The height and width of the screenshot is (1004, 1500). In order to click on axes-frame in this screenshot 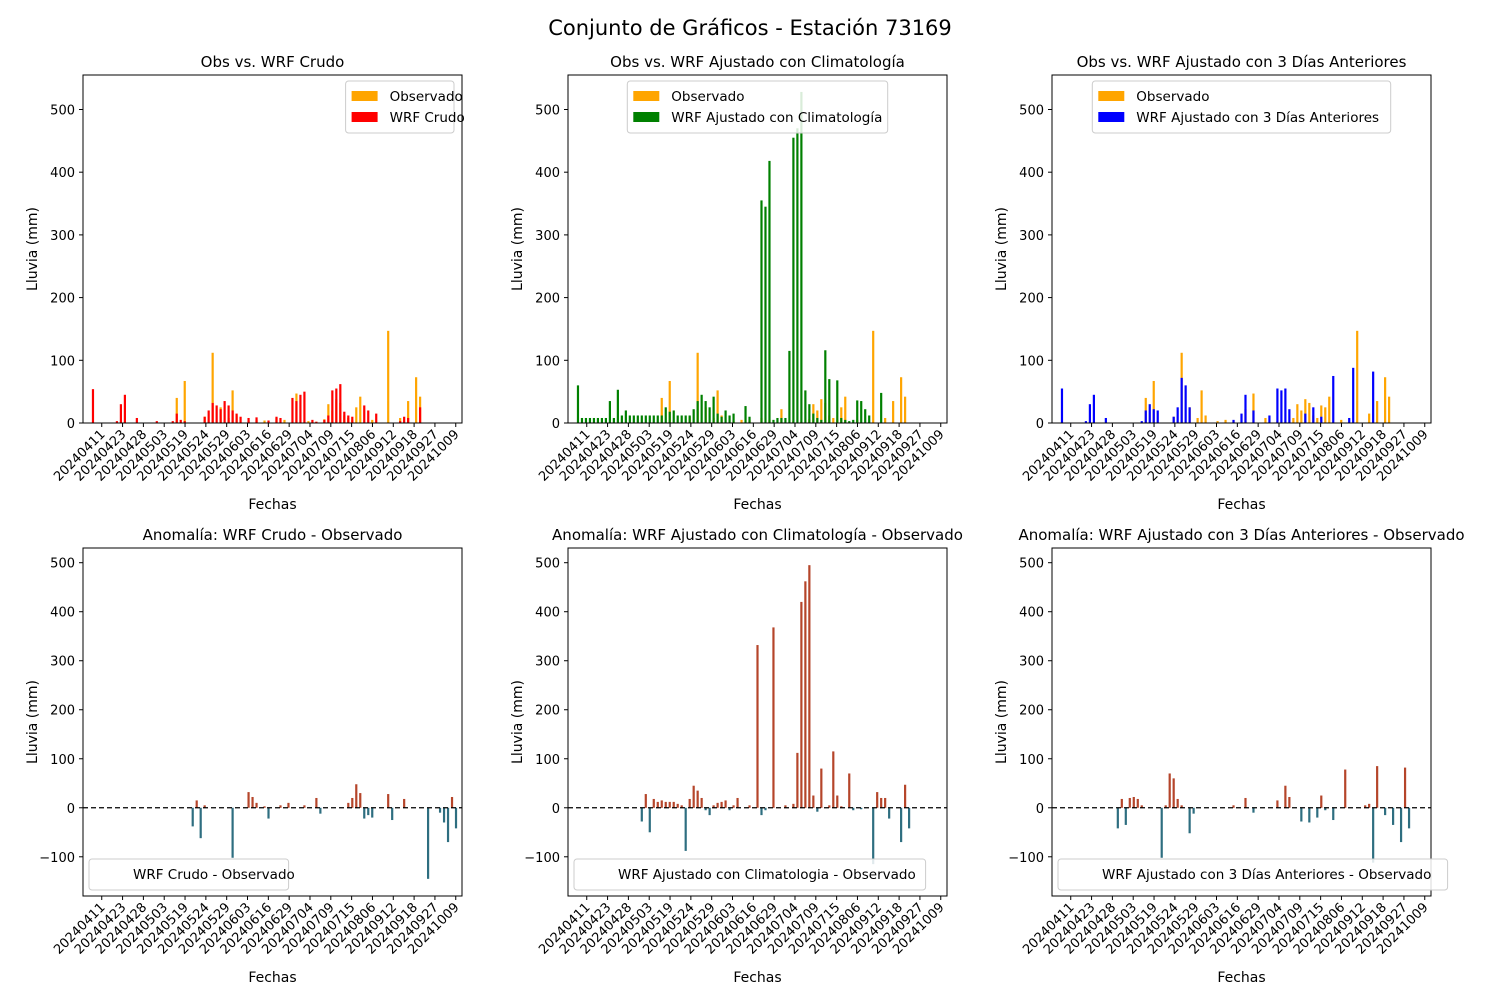, I will do `click(1241, 249)`.